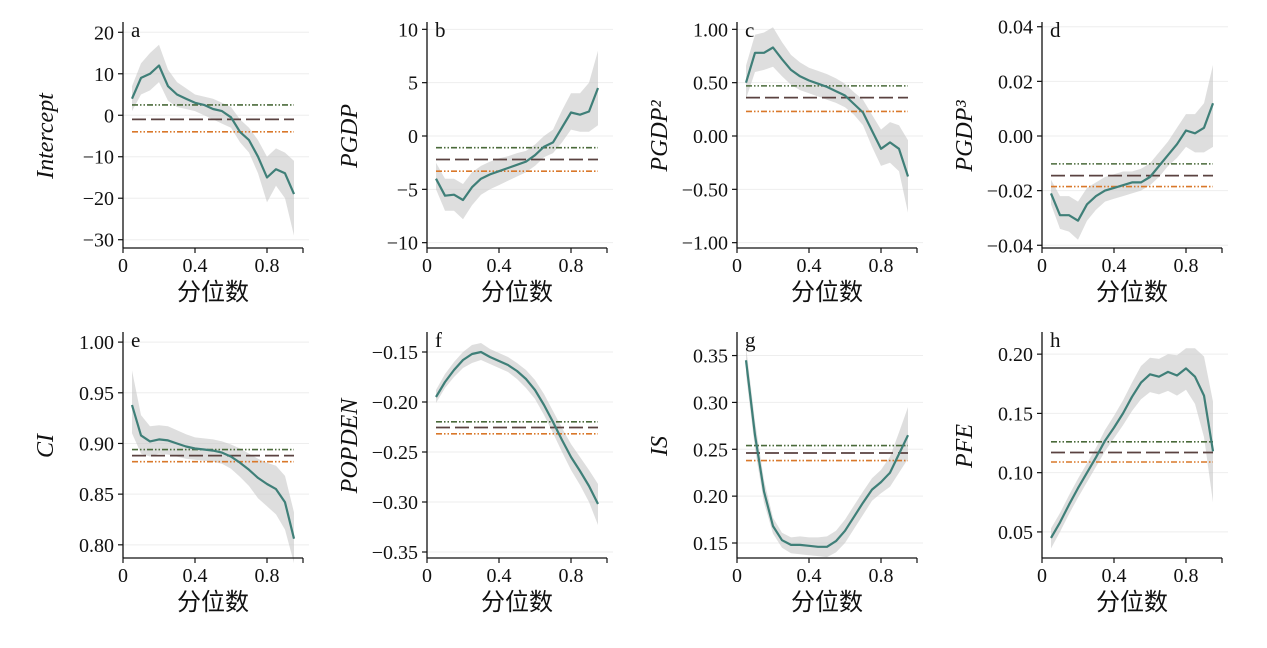  Describe the element at coordinates (98, 199) in the screenshot. I see `y-tick-label: −20` at that location.